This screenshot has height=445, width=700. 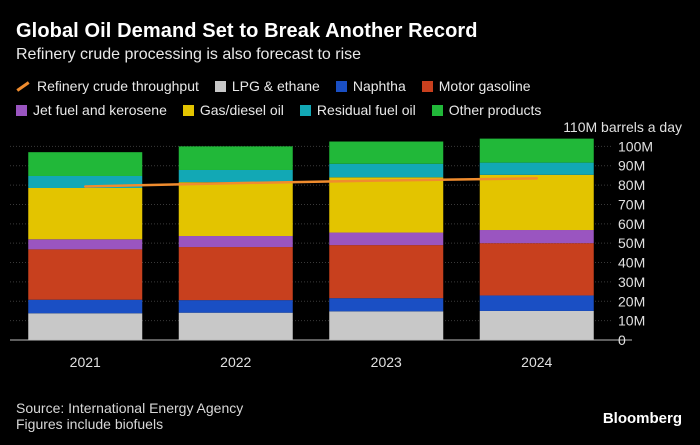 What do you see at coordinates (379, 86) in the screenshot?
I see `legend-label: Naphtha` at bounding box center [379, 86].